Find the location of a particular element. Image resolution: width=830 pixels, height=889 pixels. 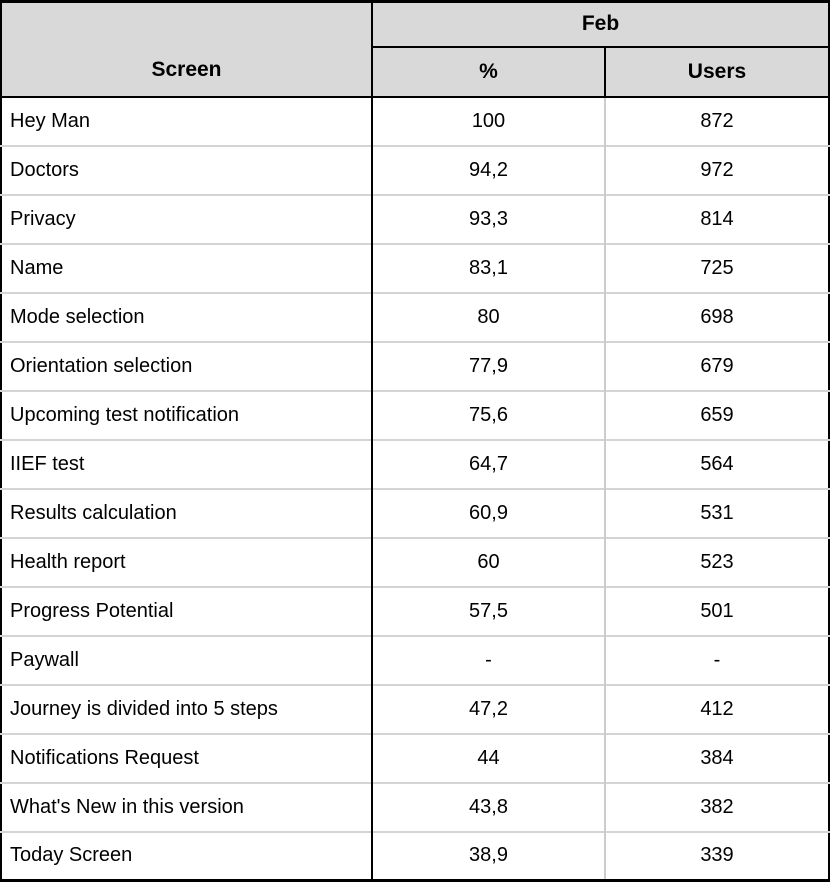

cell-users: 659 is located at coordinates (717, 414).